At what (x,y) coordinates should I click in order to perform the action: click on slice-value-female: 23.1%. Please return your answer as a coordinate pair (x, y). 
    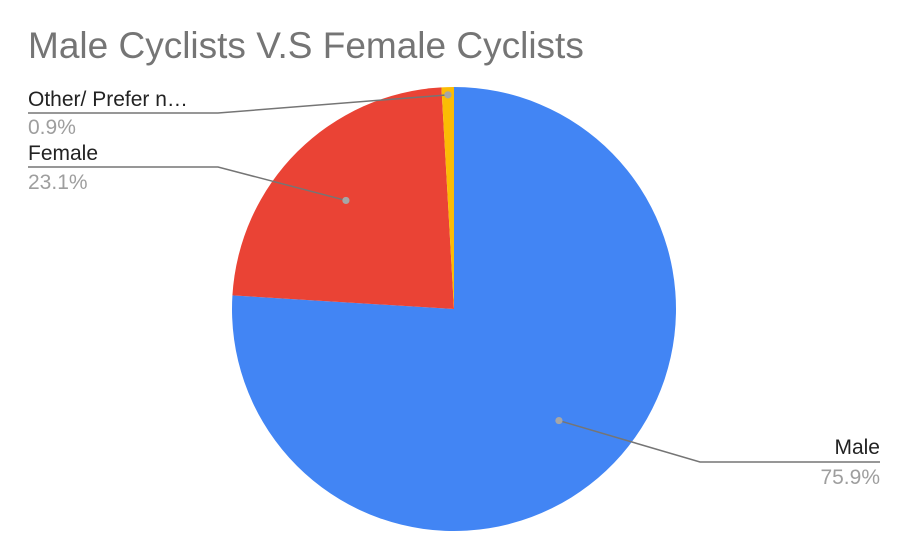
    Looking at the image, I should click on (58, 182).